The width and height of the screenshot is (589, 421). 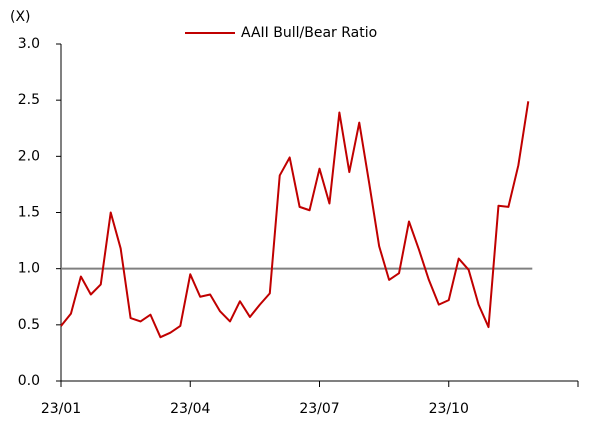 I want to click on x-tick-label: 23/07, so click(x=319, y=409).